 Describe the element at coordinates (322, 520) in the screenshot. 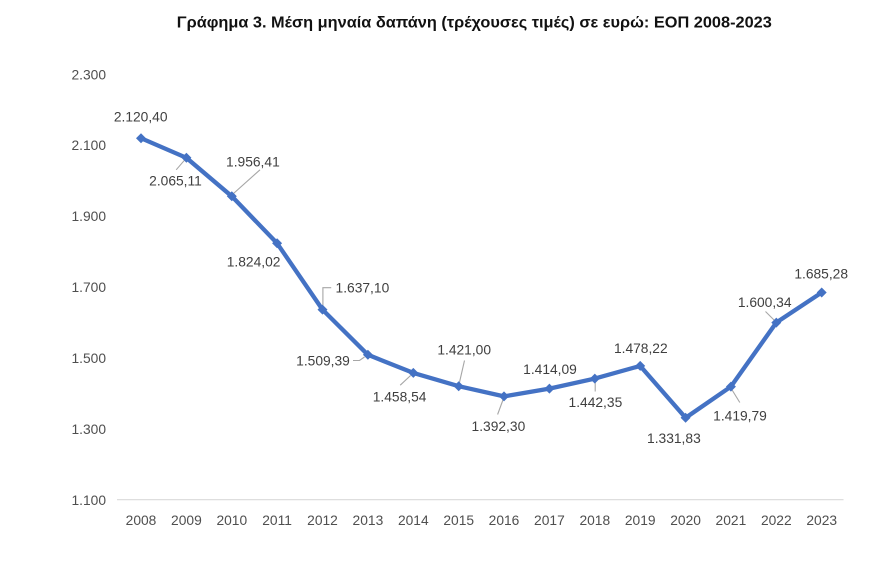

I see `svg-text: 2012` at that location.